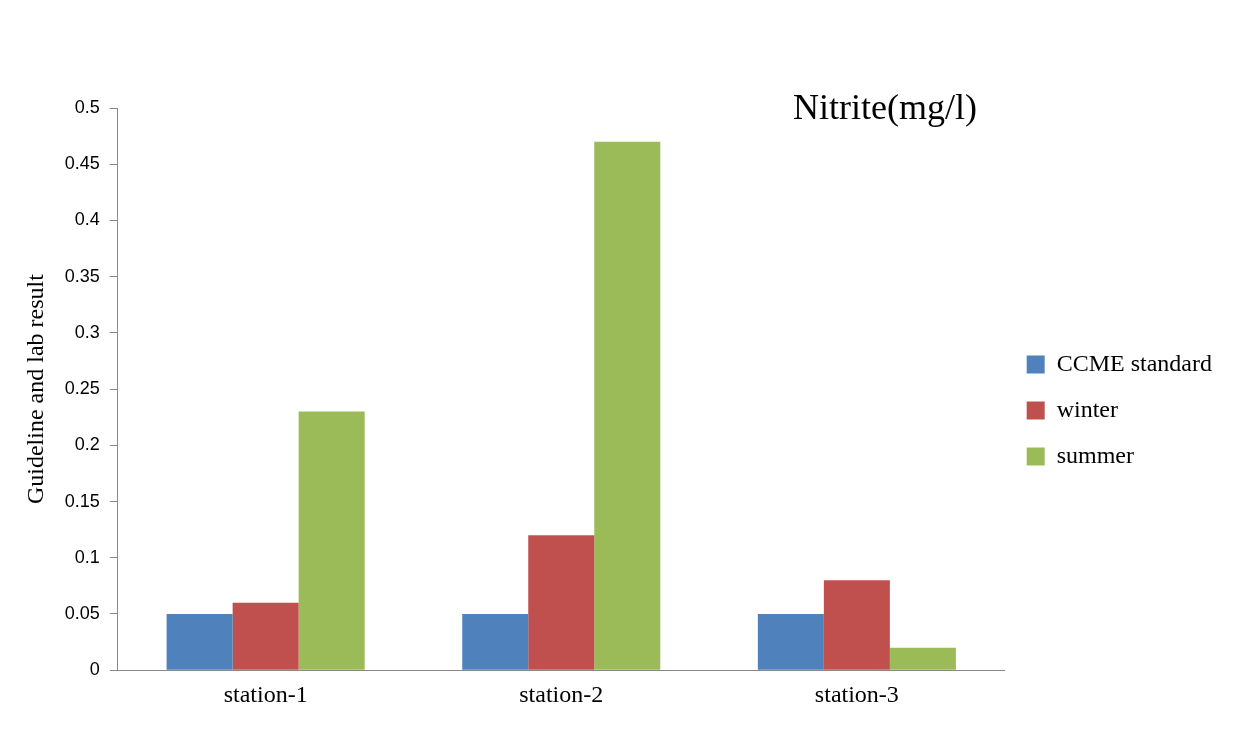 This screenshot has height=731, width=1250. What do you see at coordinates (94, 669) in the screenshot?
I see `y-tick-label: 0` at bounding box center [94, 669].